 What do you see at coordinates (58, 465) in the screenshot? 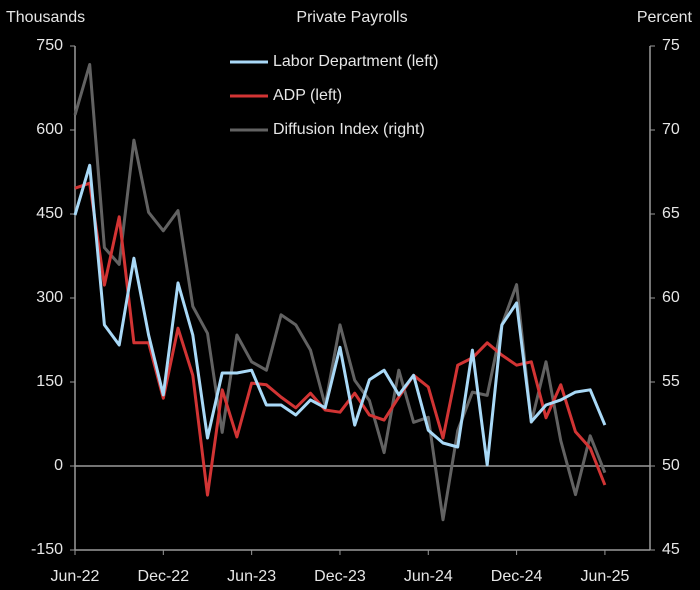
I see `y-tick-label: 0` at bounding box center [58, 465].